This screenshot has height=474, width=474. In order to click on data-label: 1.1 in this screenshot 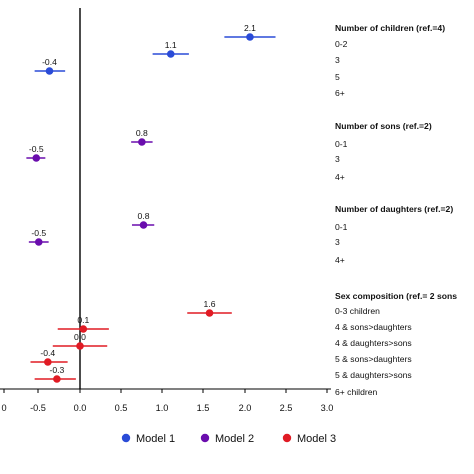, I will do `click(171, 45)`.